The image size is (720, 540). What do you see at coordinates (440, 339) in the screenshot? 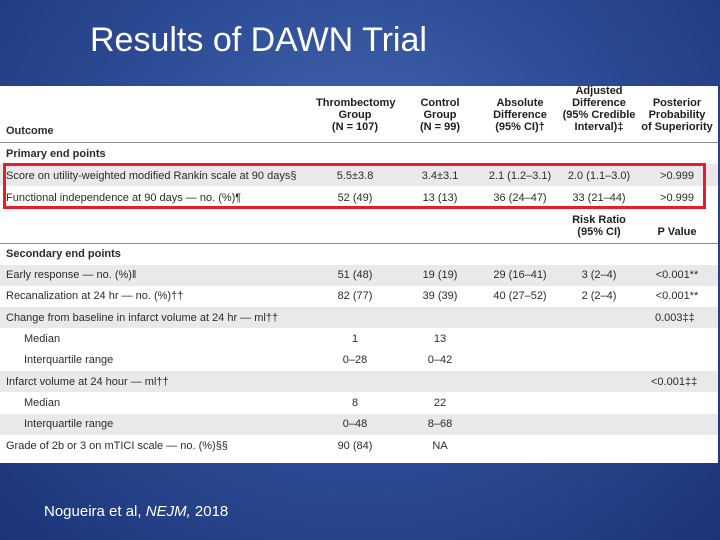
I see `cell-control: 13` at bounding box center [440, 339].